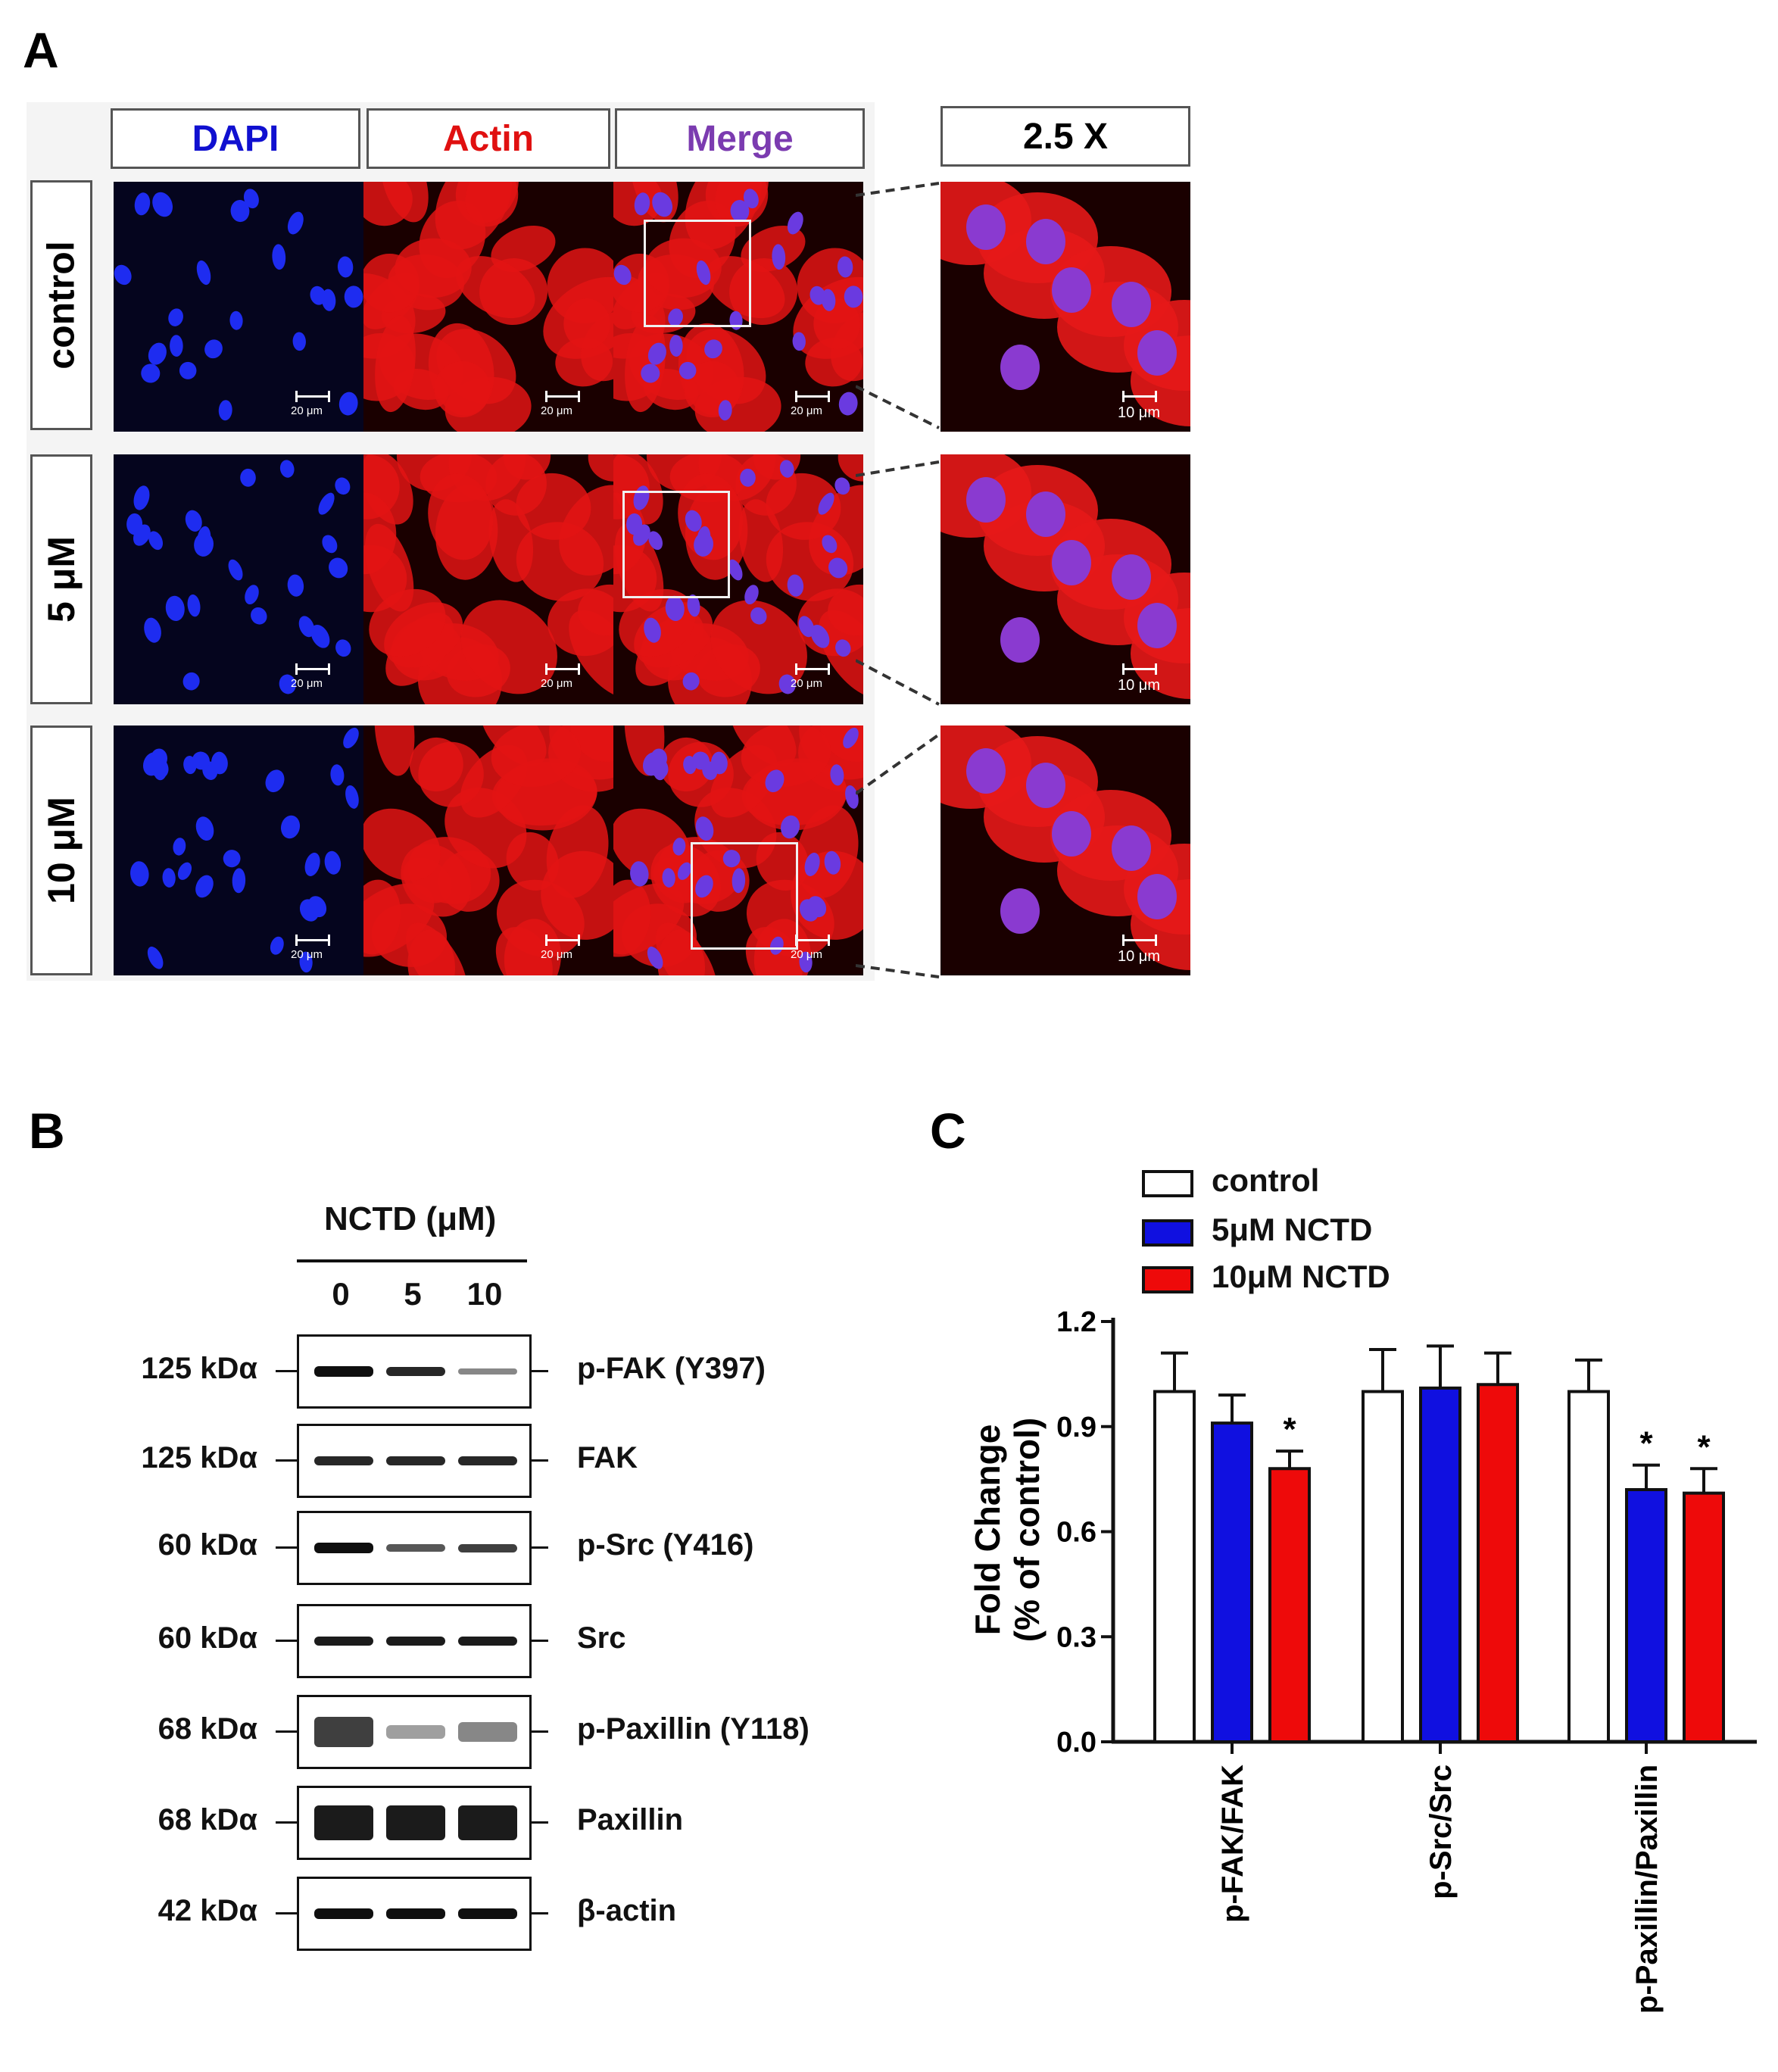  Describe the element at coordinates (1076, 1533) in the screenshot. I see `y-tick-label: 0.6` at that location.